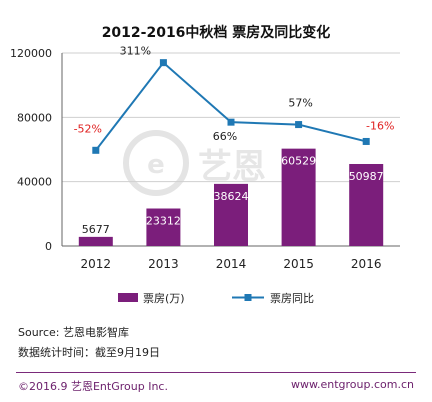 This screenshot has height=402, width=432. Describe the element at coordinates (366, 176) in the screenshot. I see `bar-data-label: 50987` at that location.